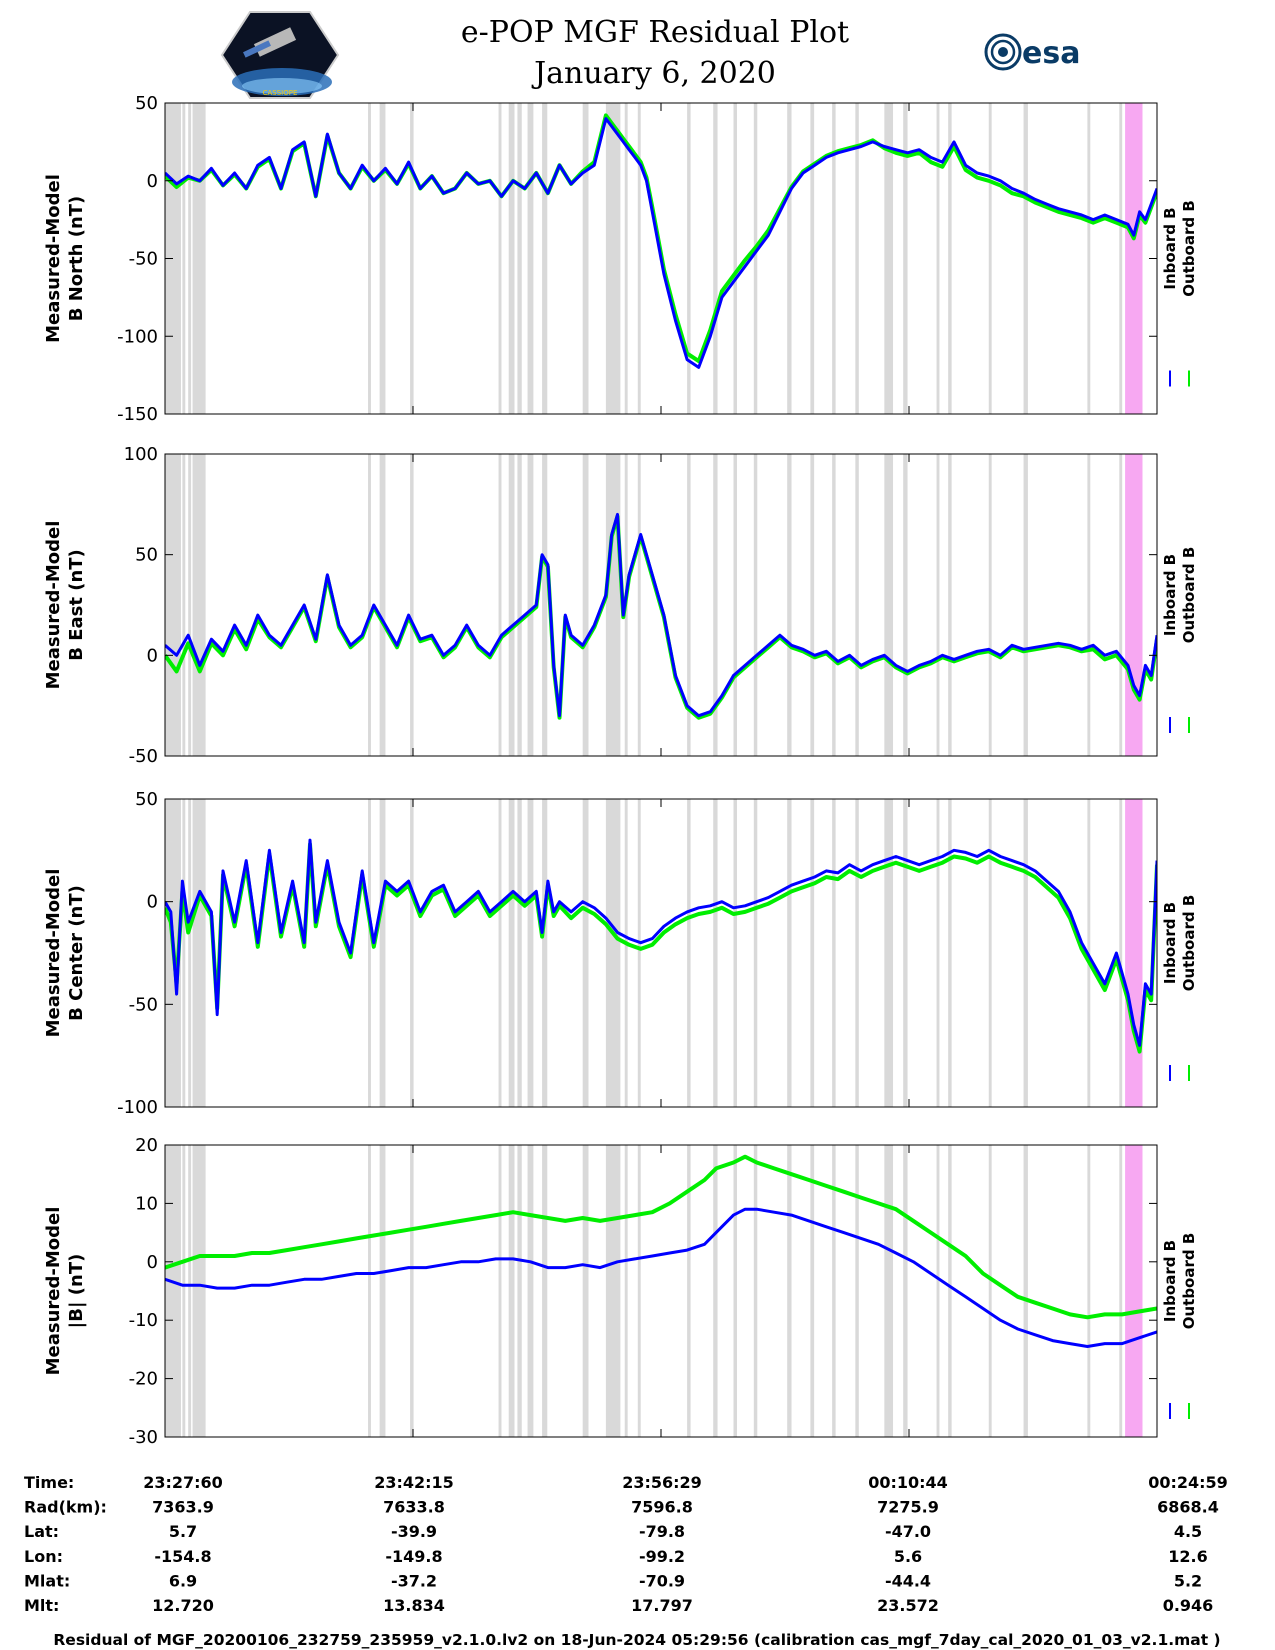  Describe the element at coordinates (1189, 943) in the screenshot. I see `legend-entry: Outboard B` at that location.